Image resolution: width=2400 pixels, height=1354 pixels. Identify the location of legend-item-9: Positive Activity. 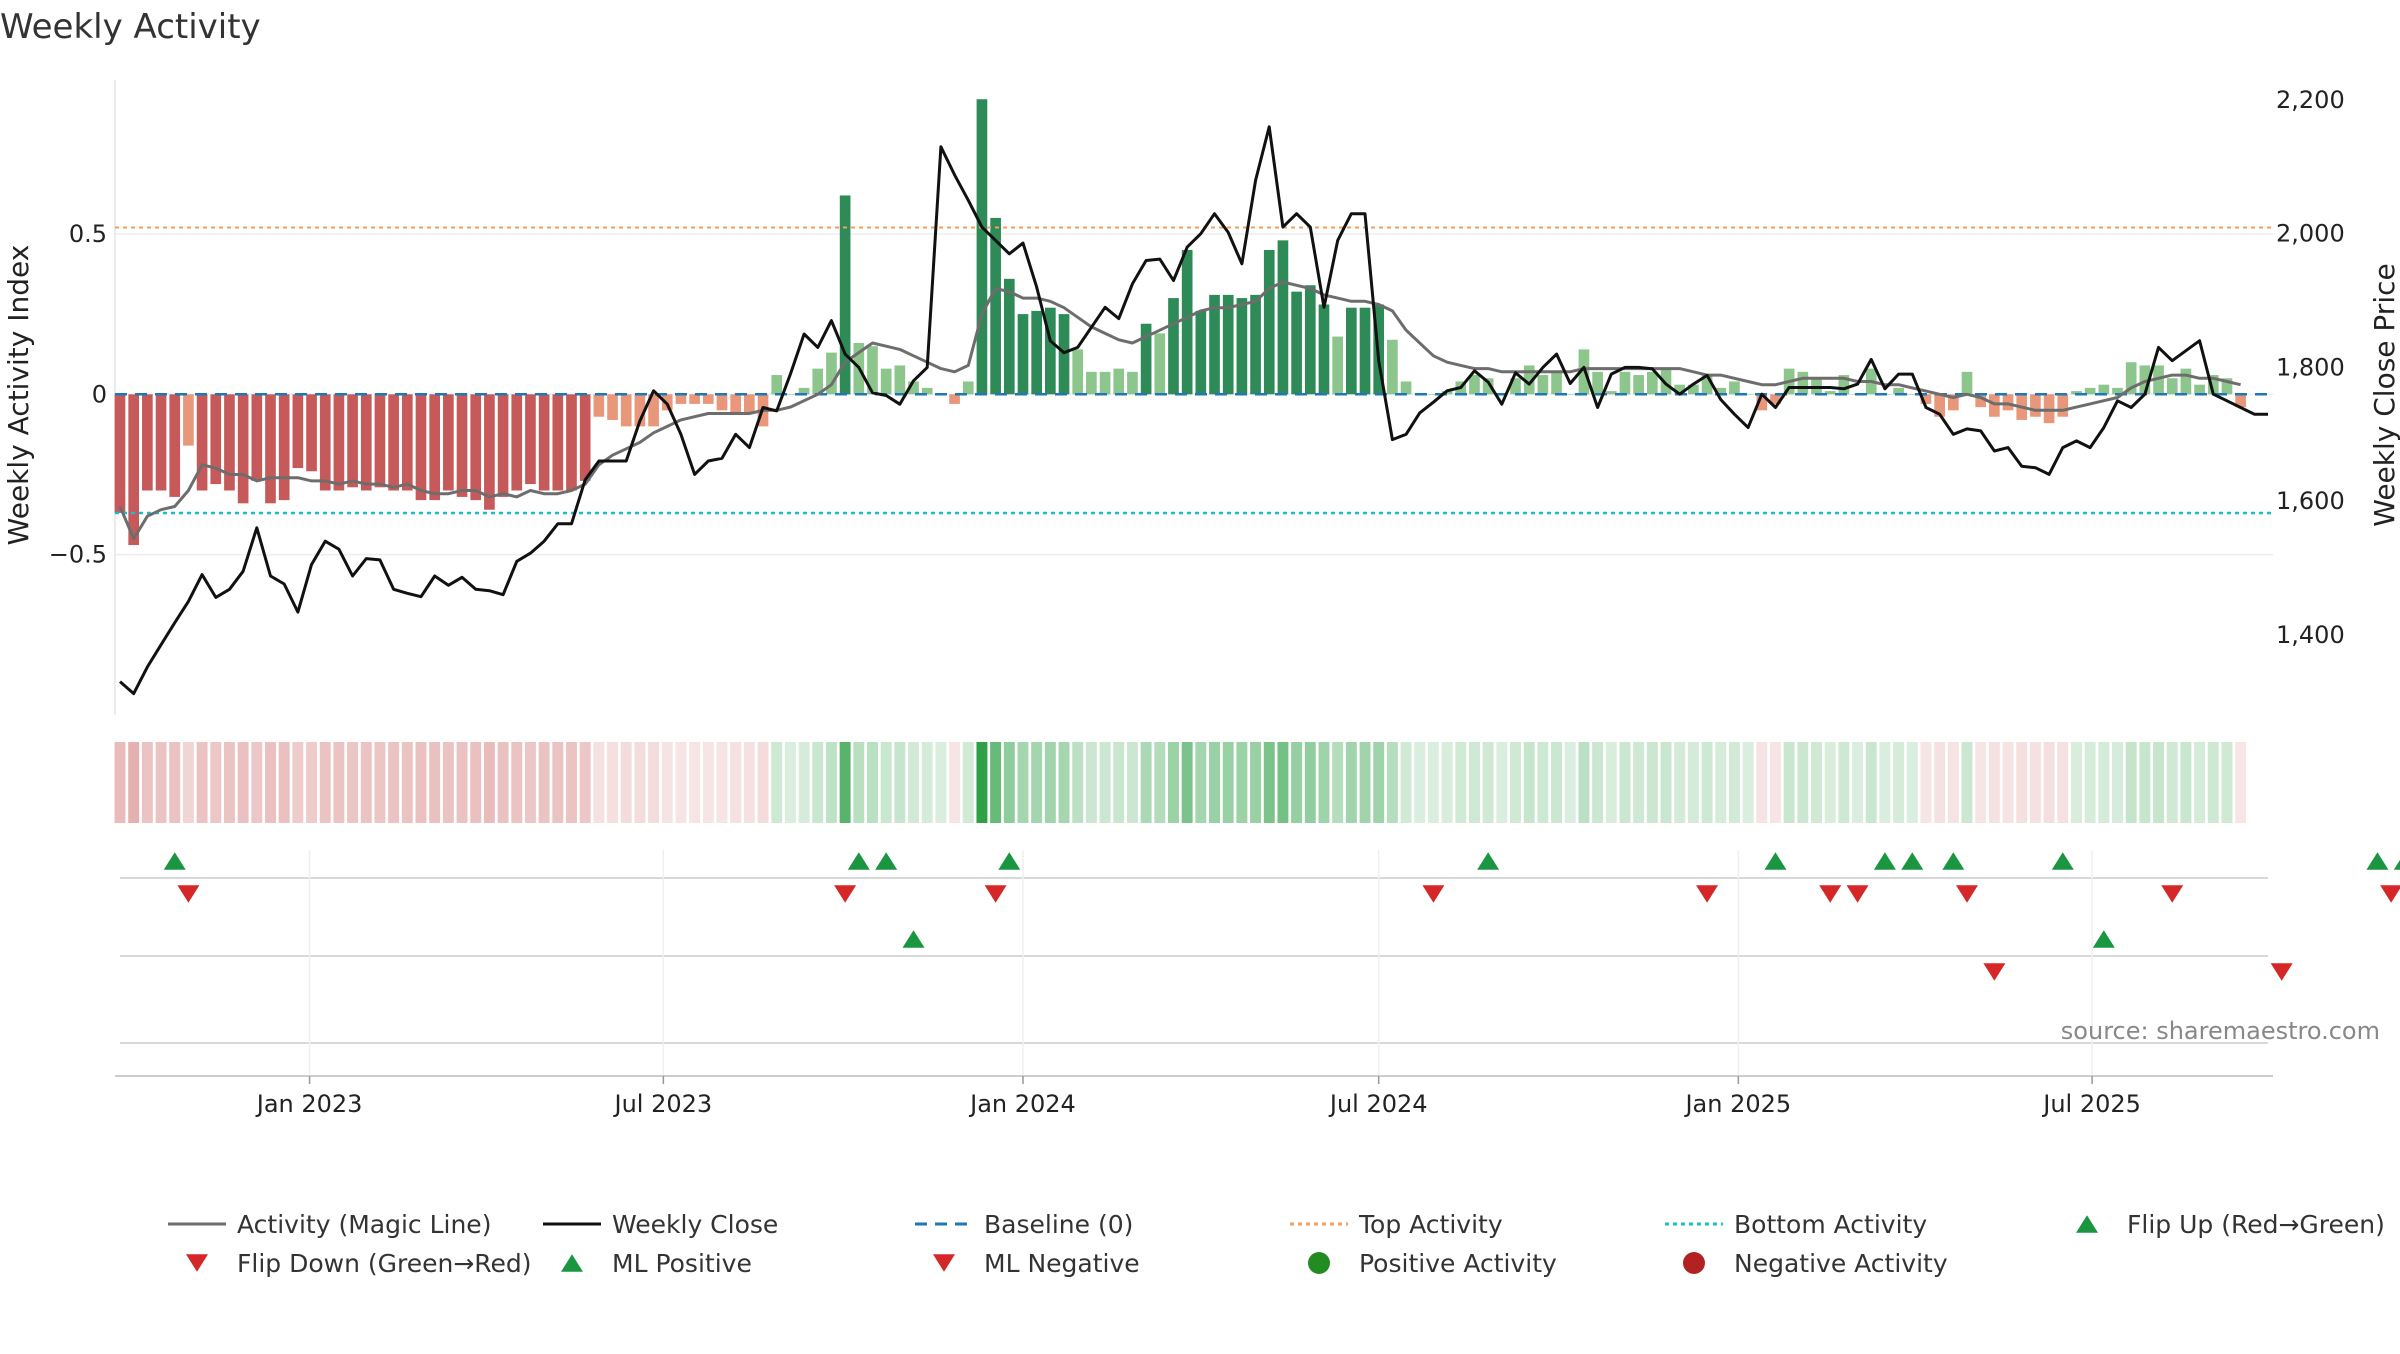
(1432, 1263).